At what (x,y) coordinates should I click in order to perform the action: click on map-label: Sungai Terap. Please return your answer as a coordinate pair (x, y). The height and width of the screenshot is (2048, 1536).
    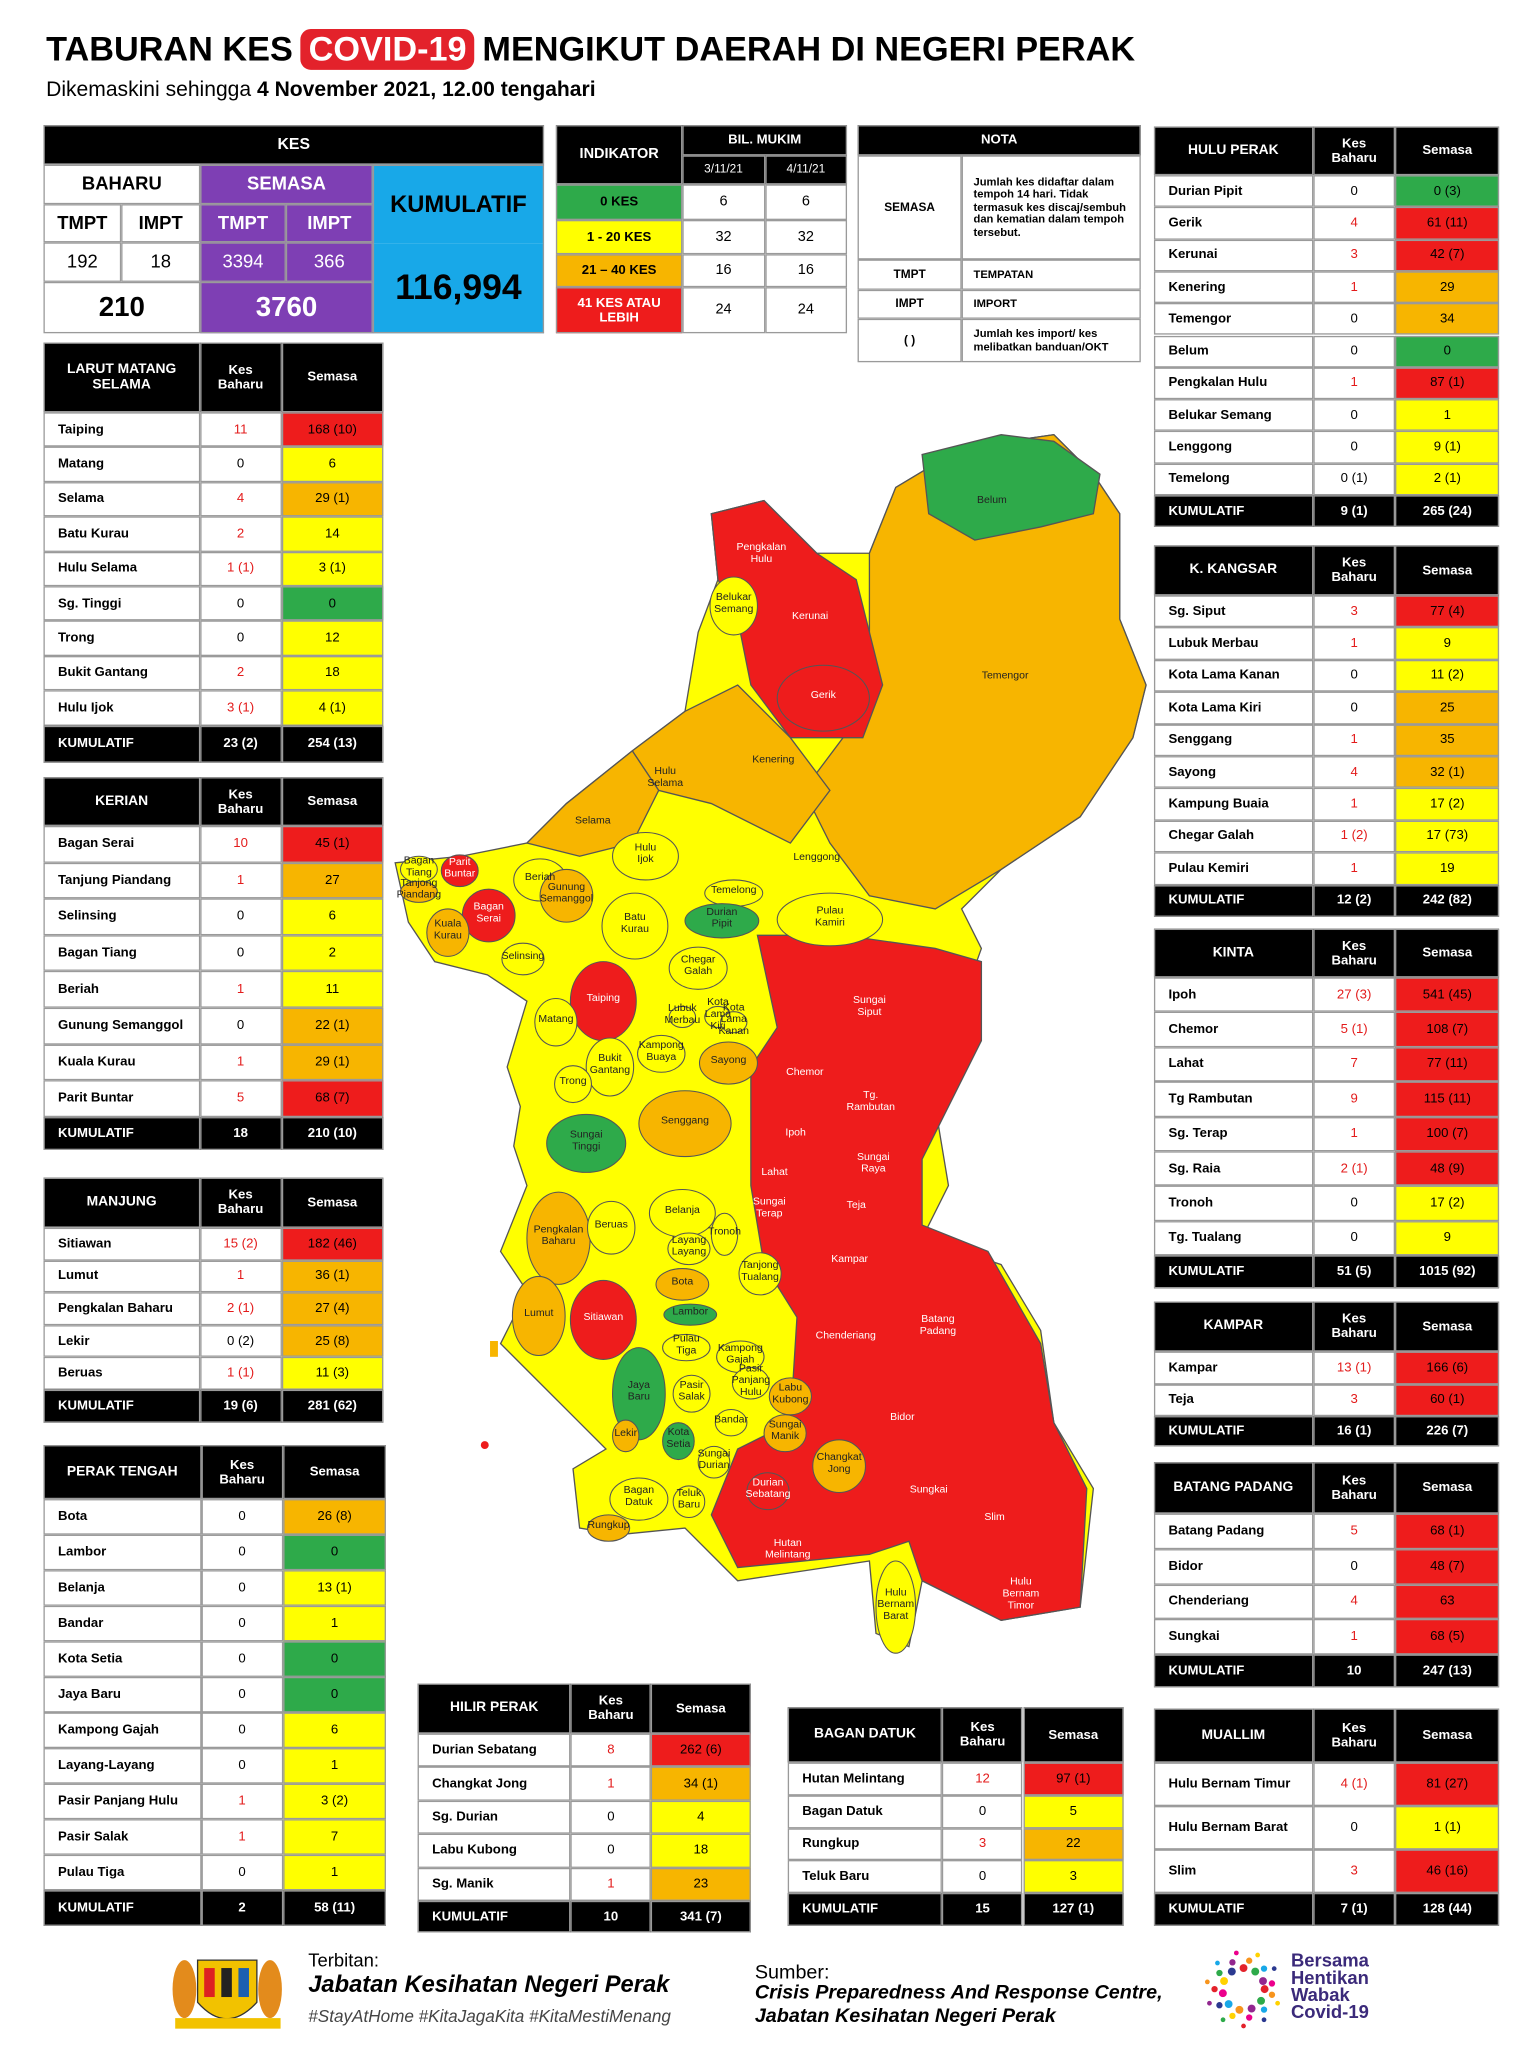
    Looking at the image, I should click on (769, 1208).